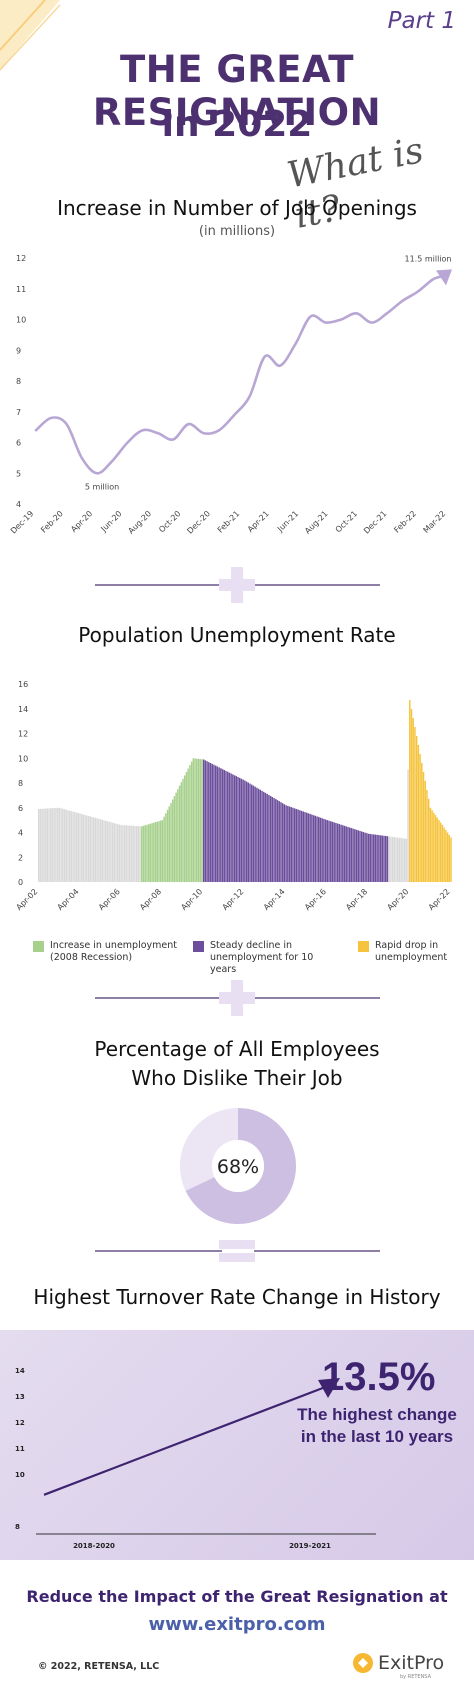 The width and height of the screenshot is (474, 1687). Describe the element at coordinates (238, 1167) in the screenshot. I see `donut-center-label: 68%` at that location.